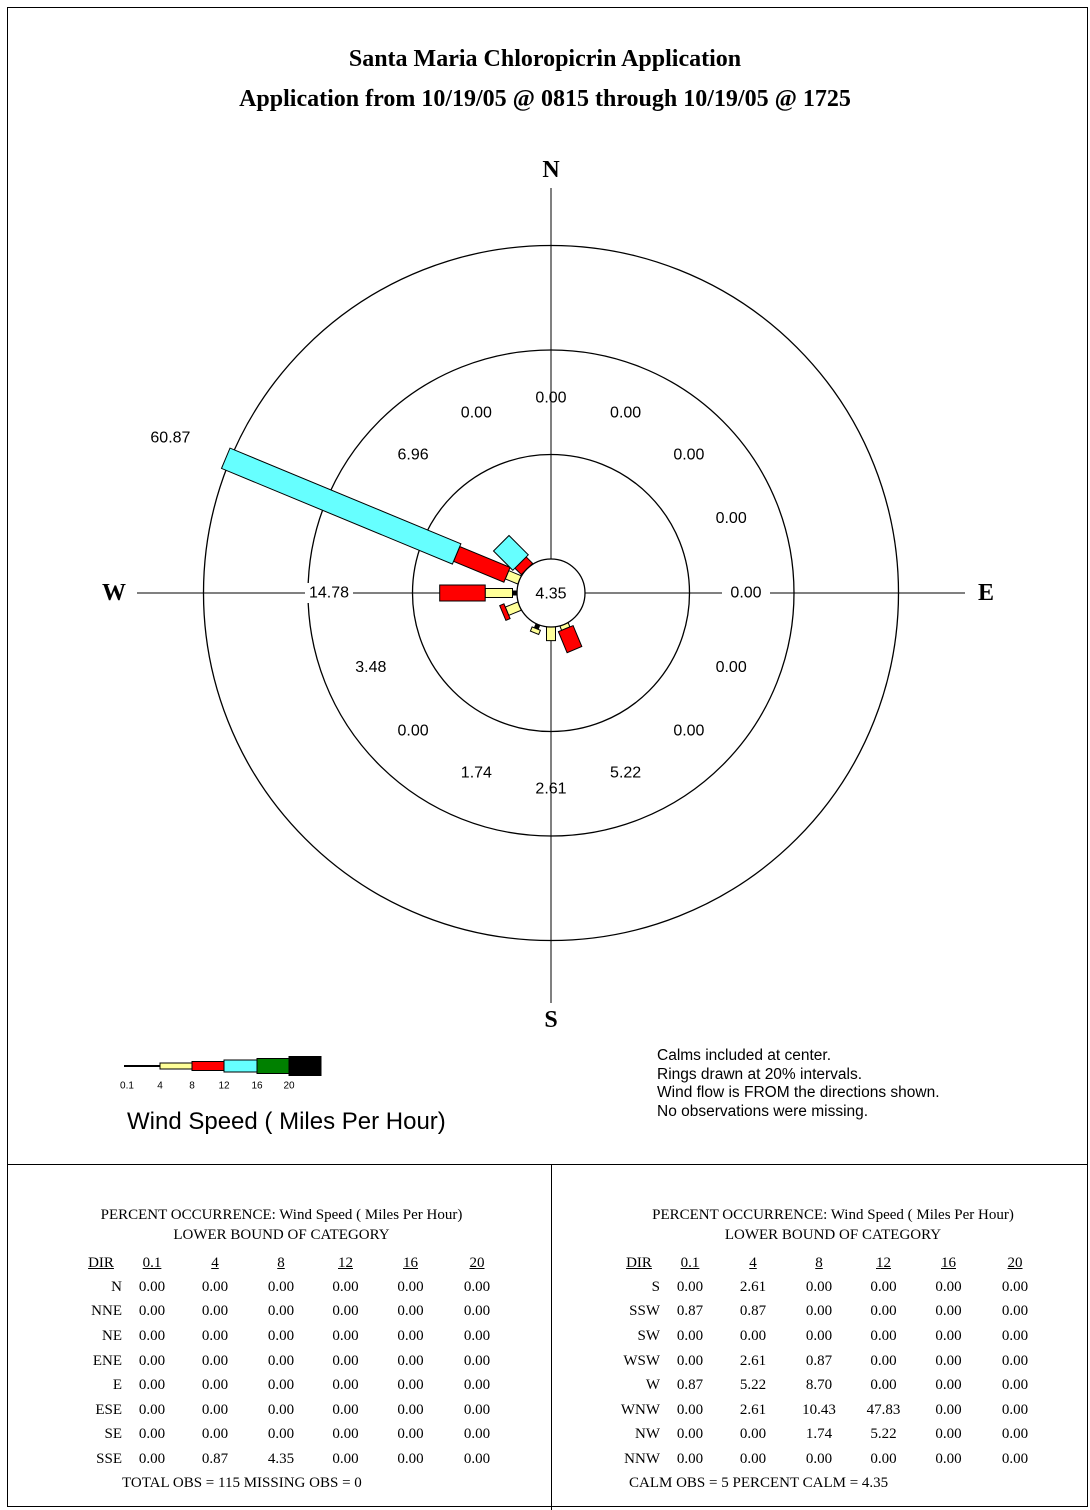  What do you see at coordinates (744, 1055) in the screenshot?
I see `note-line: Calms included at center.` at bounding box center [744, 1055].